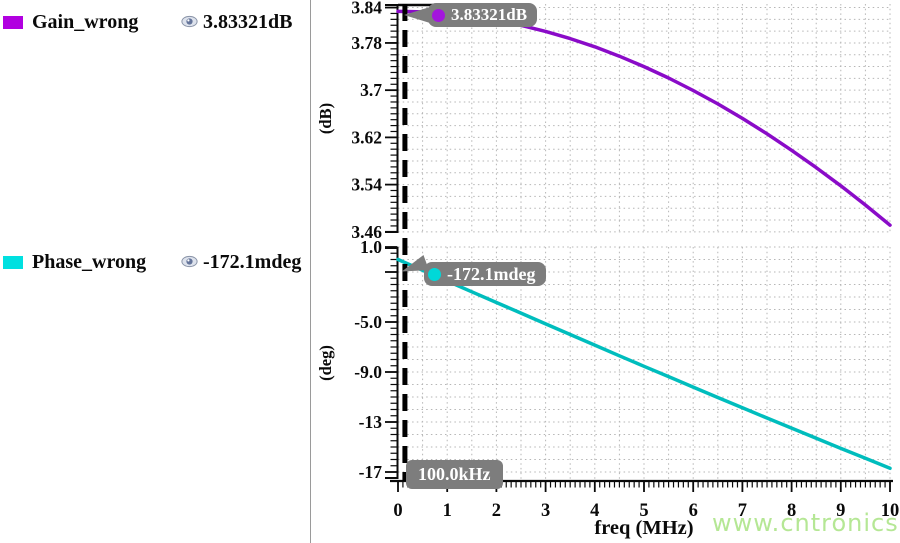 The height and width of the screenshot is (543, 900). What do you see at coordinates (154, 262) in the screenshot?
I see `legend-item-phase: Phase_wrong -172.1mdeg` at bounding box center [154, 262].